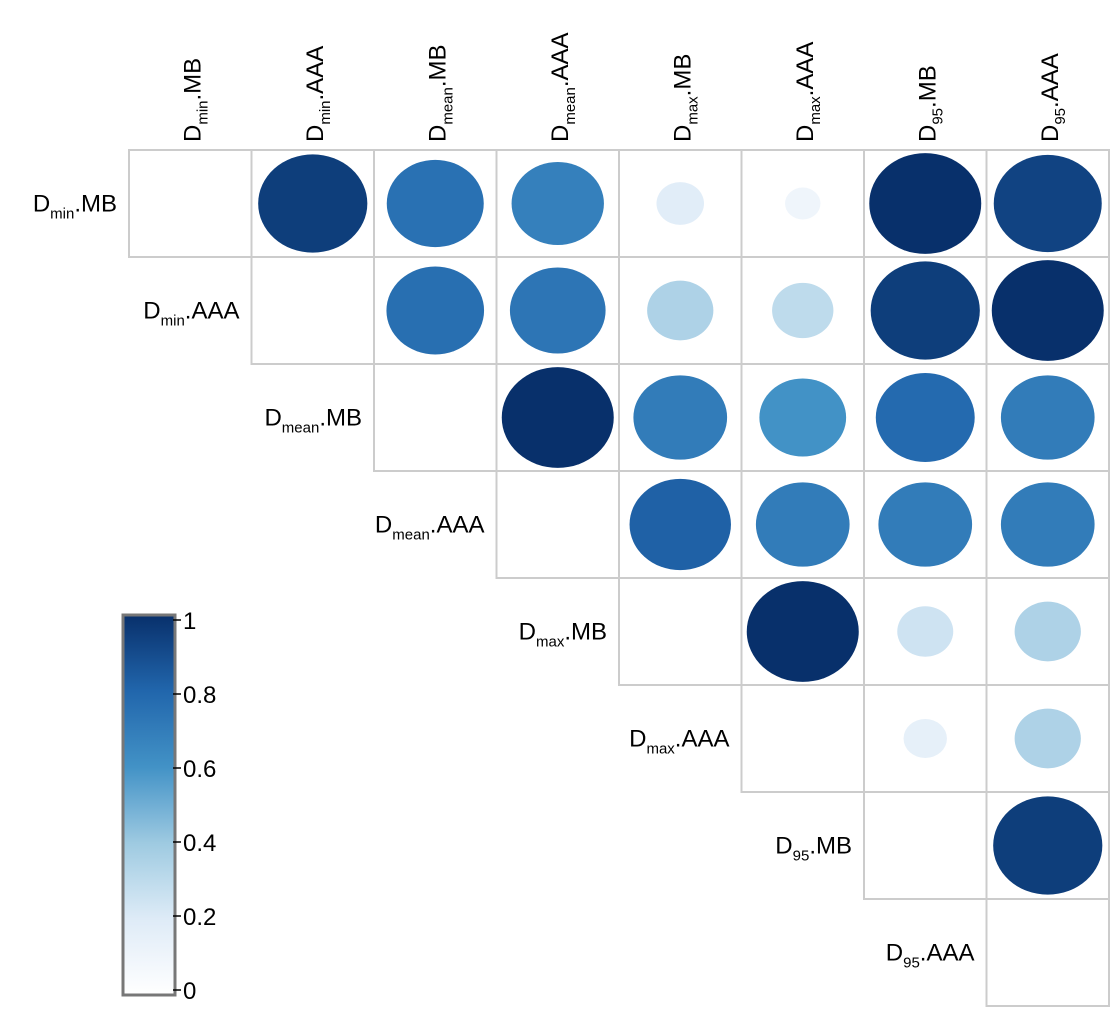 The width and height of the screenshot is (1119, 1019). Describe the element at coordinates (199, 769) in the screenshot. I see `colorbar-tick-label: 0.6` at that location.